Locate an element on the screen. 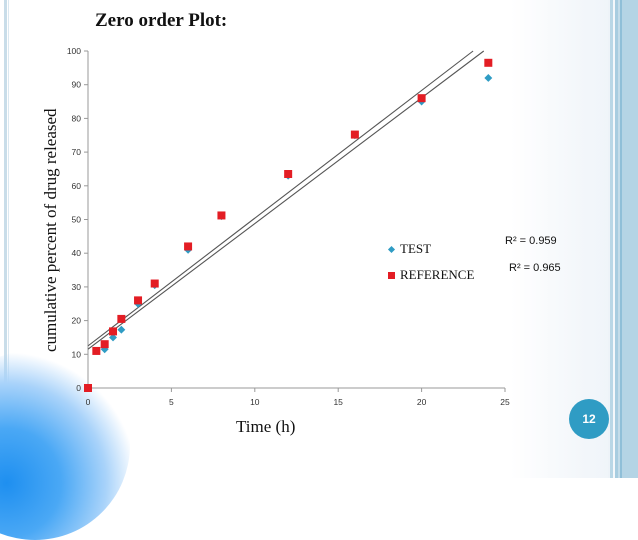 Image resolution: width=638 pixels, height=540 pixels. diamond-marker-icon is located at coordinates (391, 249).